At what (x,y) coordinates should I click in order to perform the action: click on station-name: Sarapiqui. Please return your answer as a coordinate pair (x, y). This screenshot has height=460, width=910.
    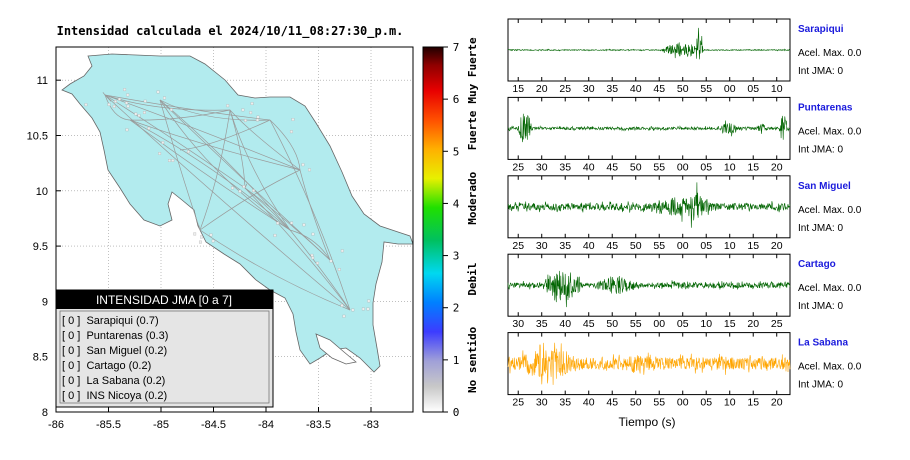
    Looking at the image, I should click on (821, 29).